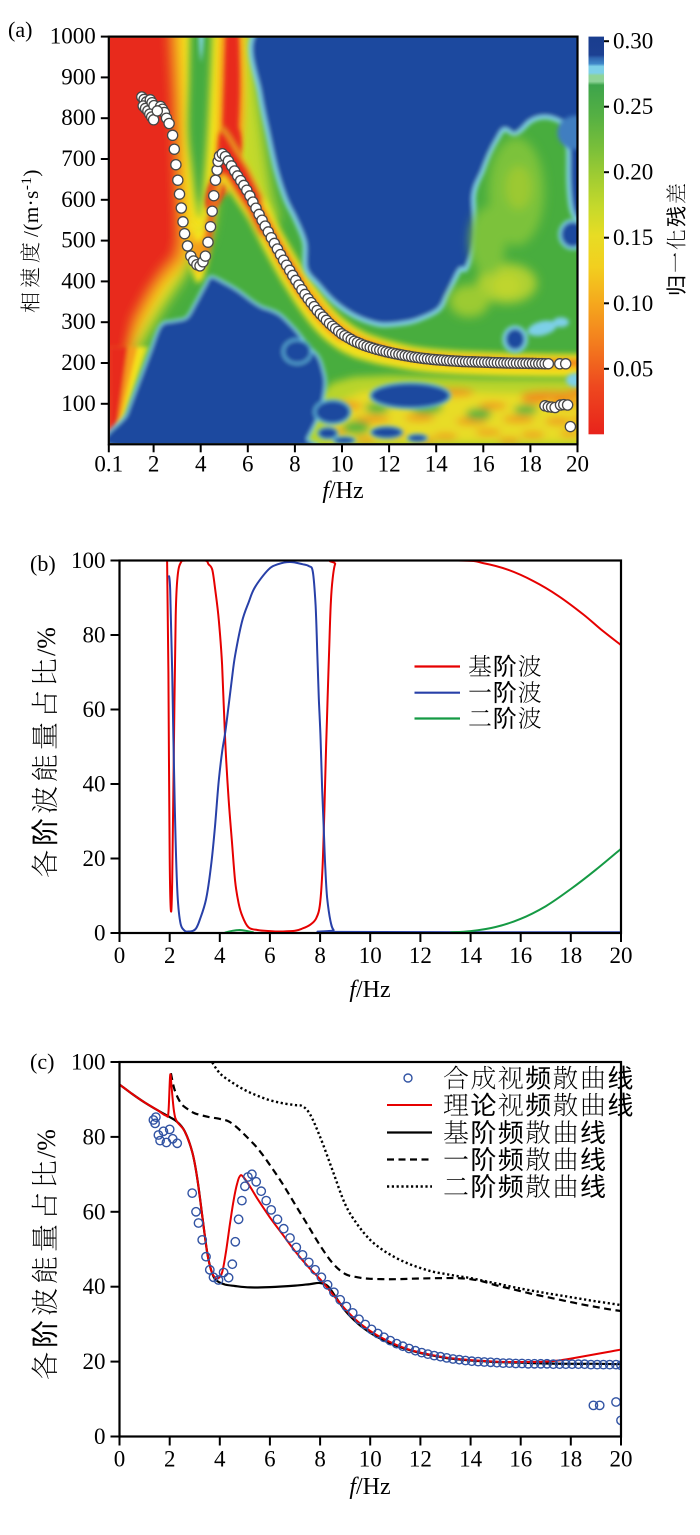 Image resolution: width=700 pixels, height=1535 pixels. I want to click on svg-text: 500, so click(78, 240).